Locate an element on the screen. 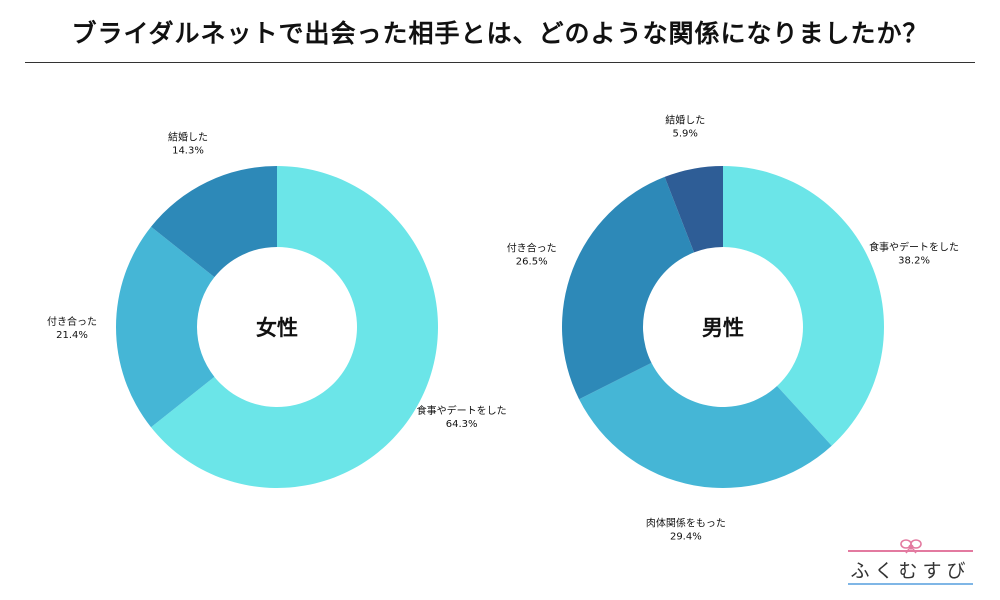 This screenshot has height=600, width=1000. slice-label-0-2: 結婚した 14.3% is located at coordinates (188, 143).